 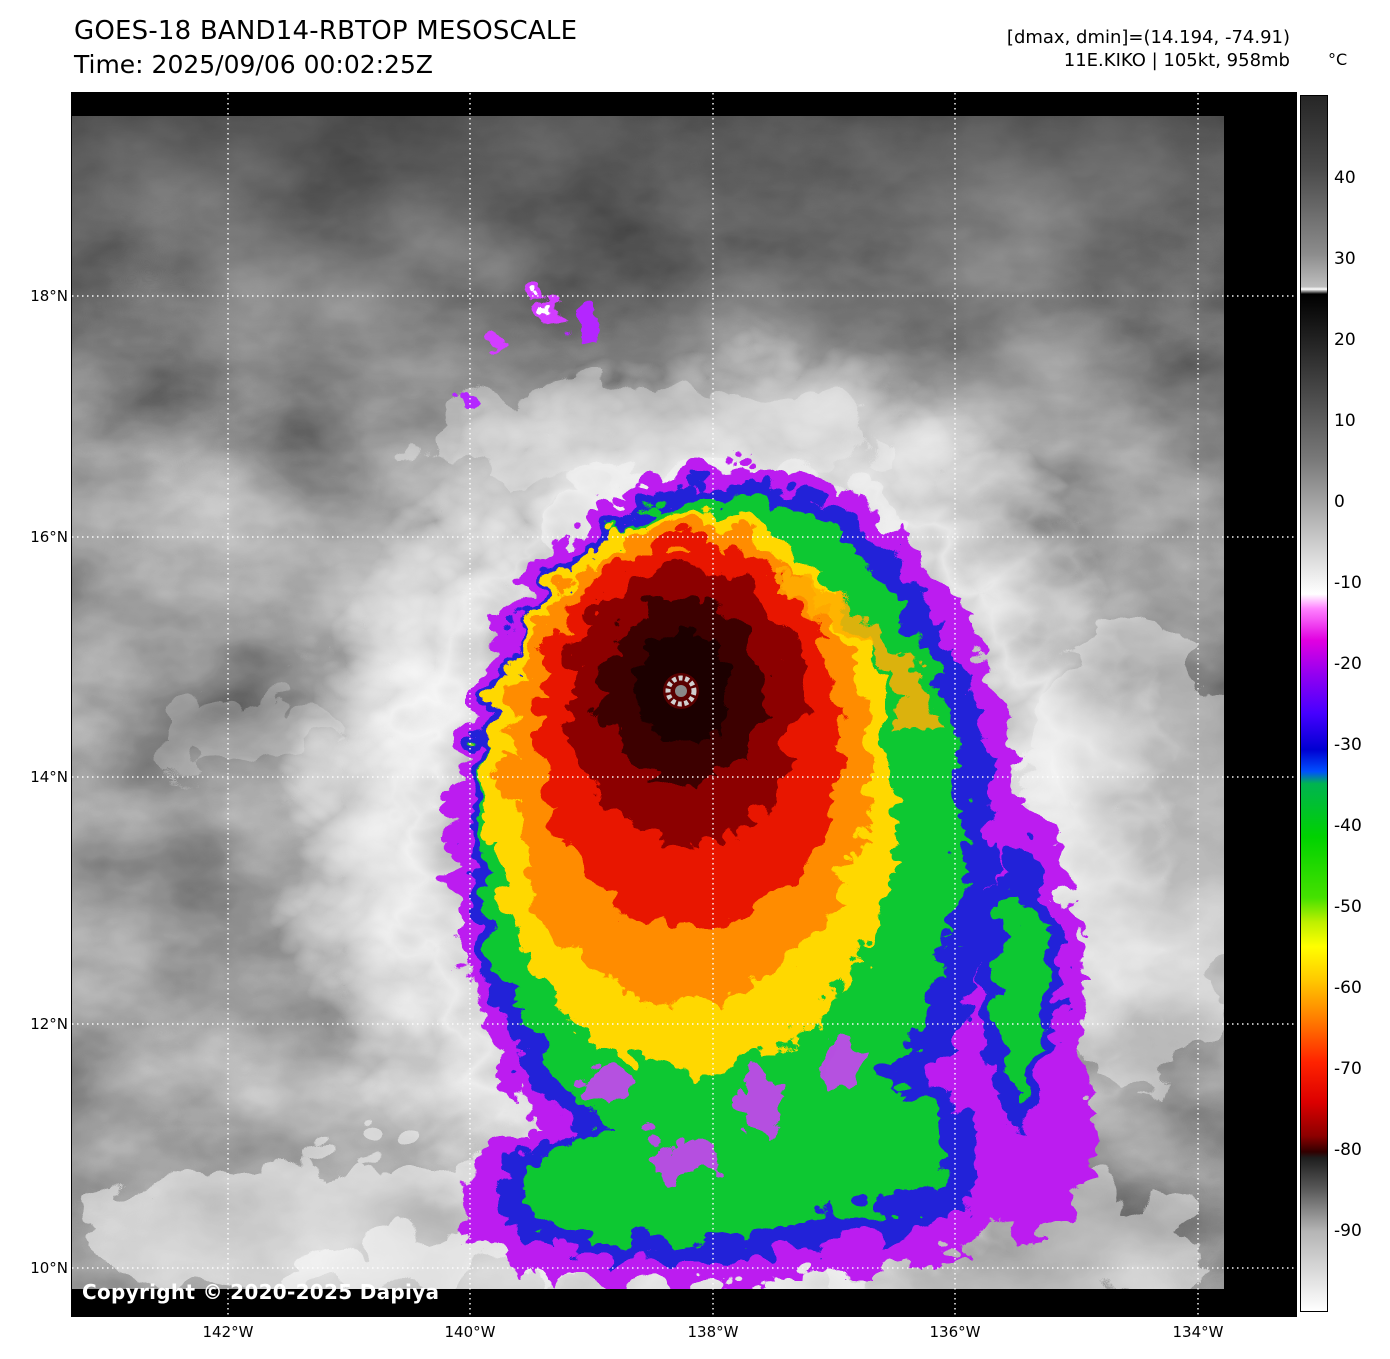 What do you see at coordinates (1348, 745) in the screenshot?
I see `colorbar-tick-label: -30` at bounding box center [1348, 745].